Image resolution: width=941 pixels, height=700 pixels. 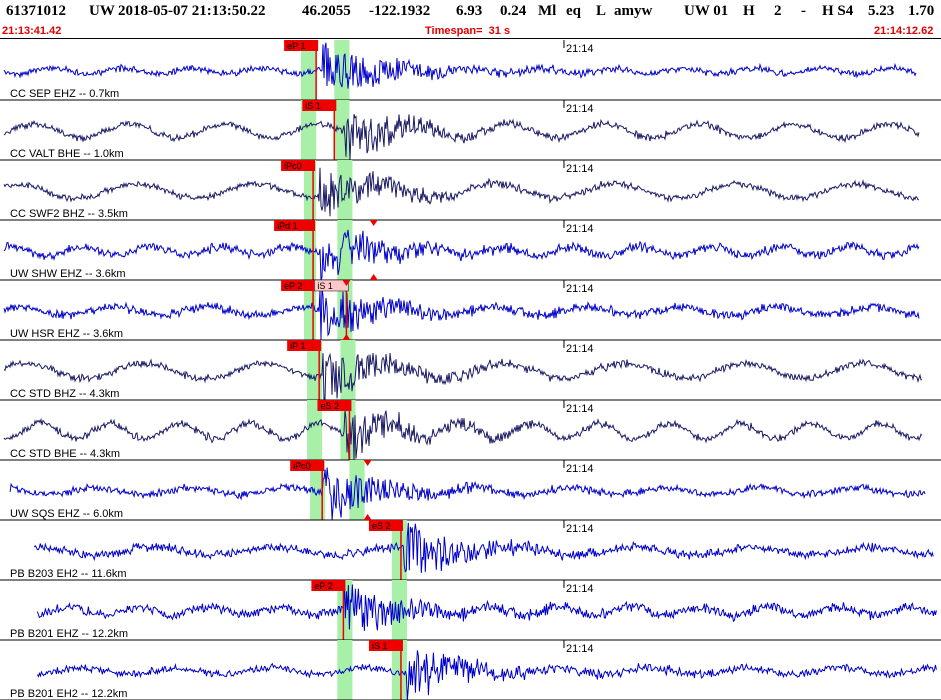 I want to click on start-time: 21:13:41.42, so click(x=32, y=31).